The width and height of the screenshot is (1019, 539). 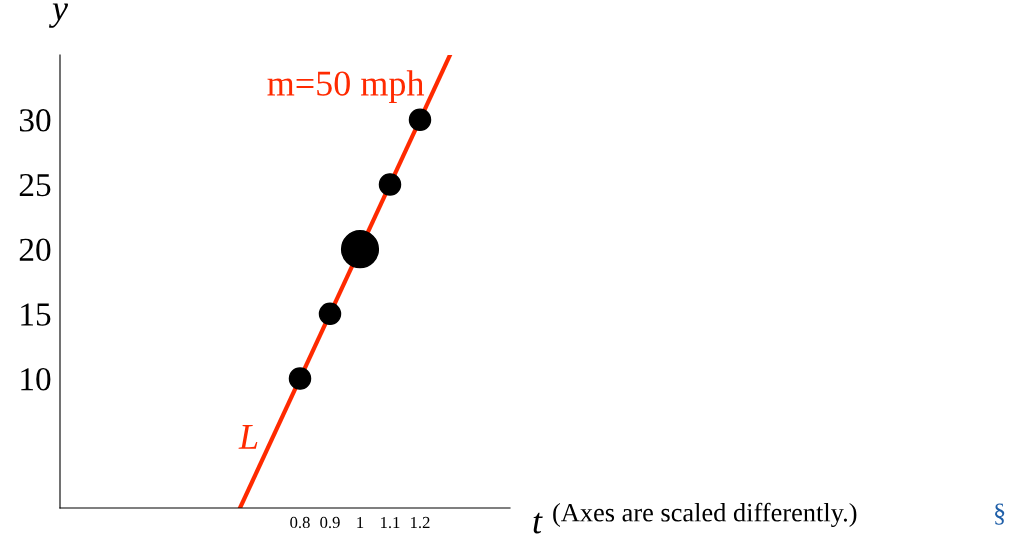 I want to click on y-tick-label: 15, so click(x=36, y=314).